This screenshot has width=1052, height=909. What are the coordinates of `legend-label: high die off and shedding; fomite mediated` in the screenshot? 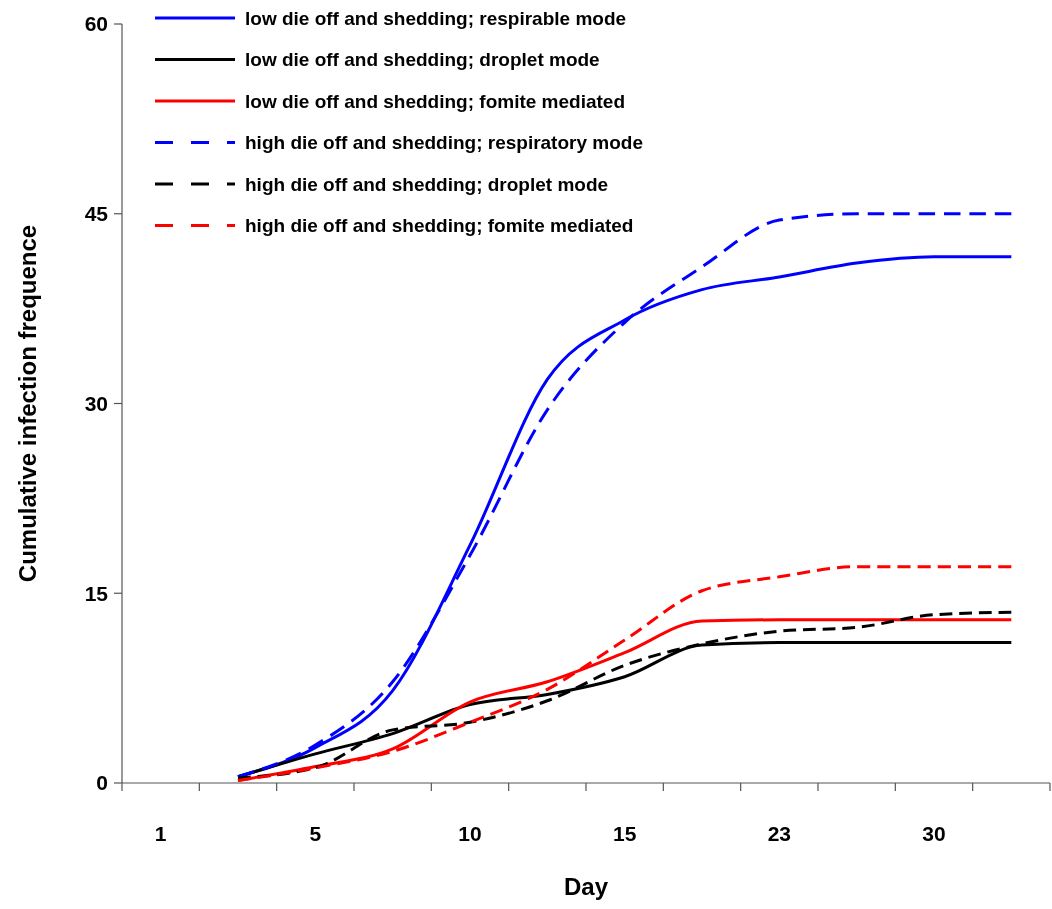 It's located at (439, 226).